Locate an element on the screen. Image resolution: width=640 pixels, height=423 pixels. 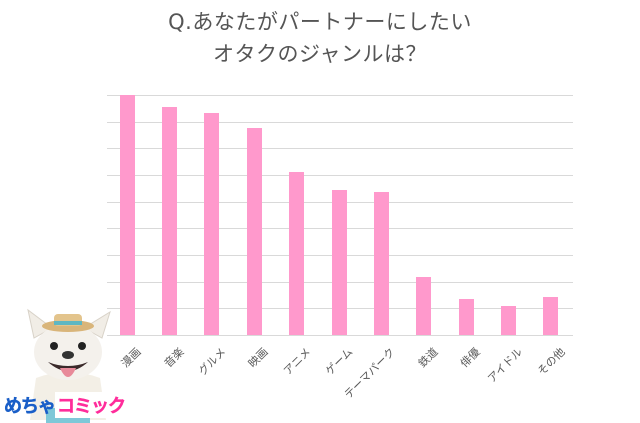
x-tick-label: ゲーム is located at coordinates (339, 361).